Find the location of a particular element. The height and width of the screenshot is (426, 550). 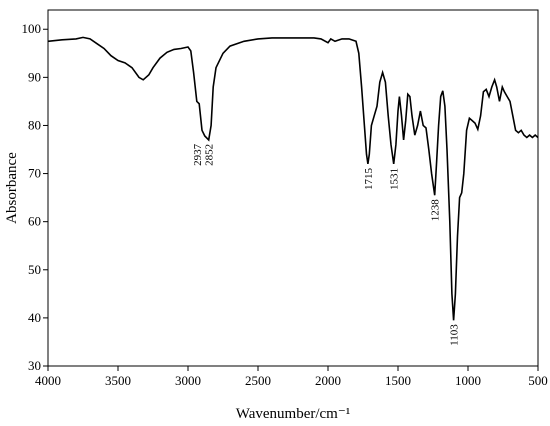

y-tick-label: 60 is located at coordinates (34, 221).